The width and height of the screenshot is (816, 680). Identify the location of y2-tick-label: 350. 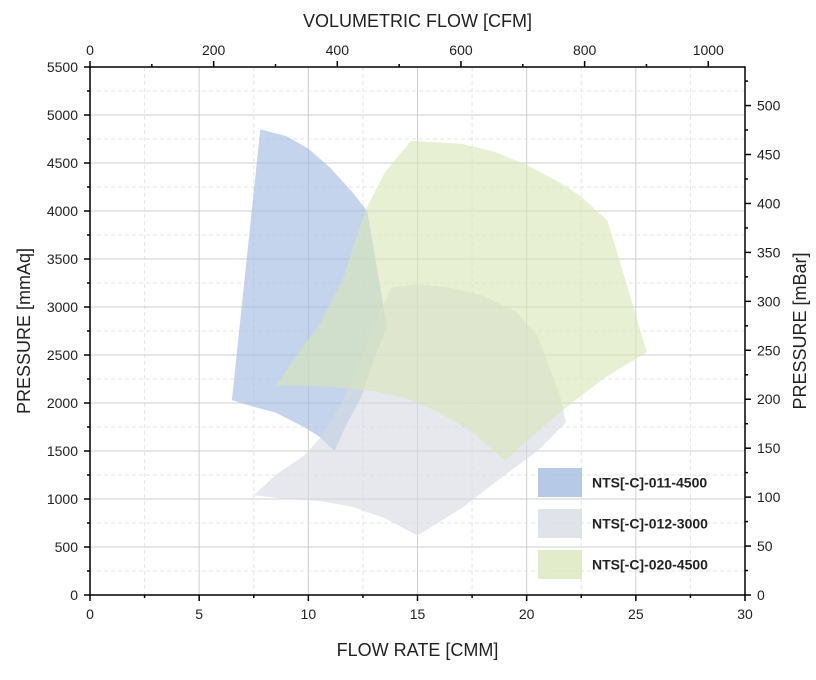
(769, 252).